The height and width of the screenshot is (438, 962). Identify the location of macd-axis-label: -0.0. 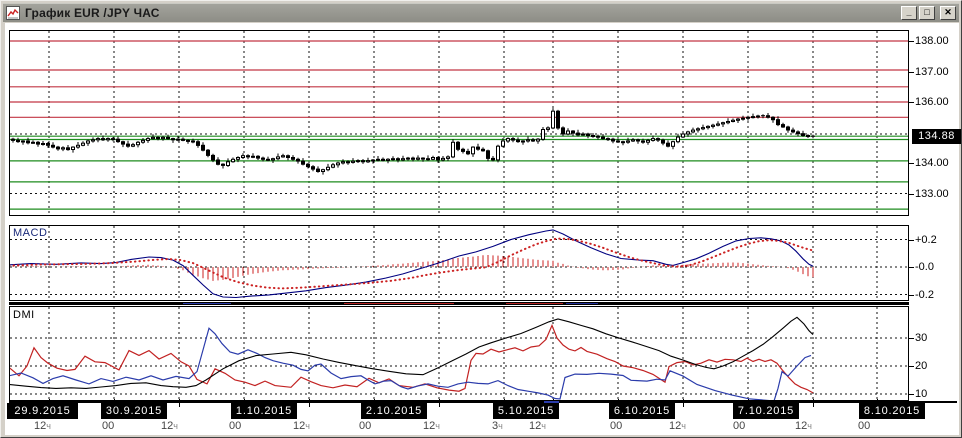
(924, 267).